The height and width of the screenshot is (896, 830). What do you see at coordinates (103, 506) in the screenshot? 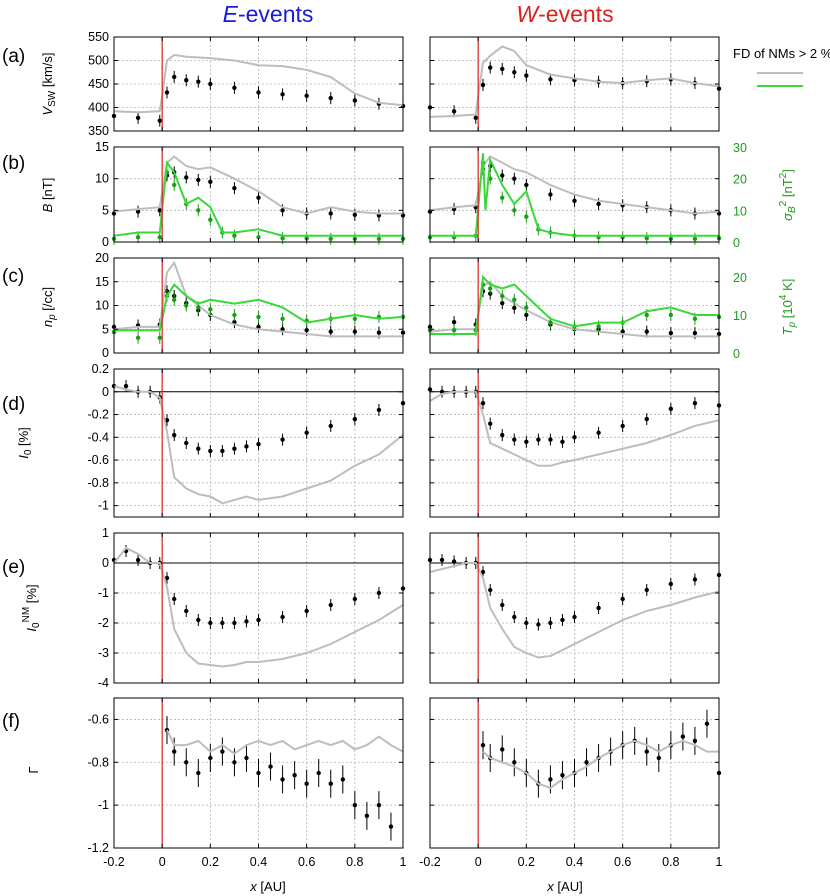
I see `ytick-label: -1` at bounding box center [103, 506].